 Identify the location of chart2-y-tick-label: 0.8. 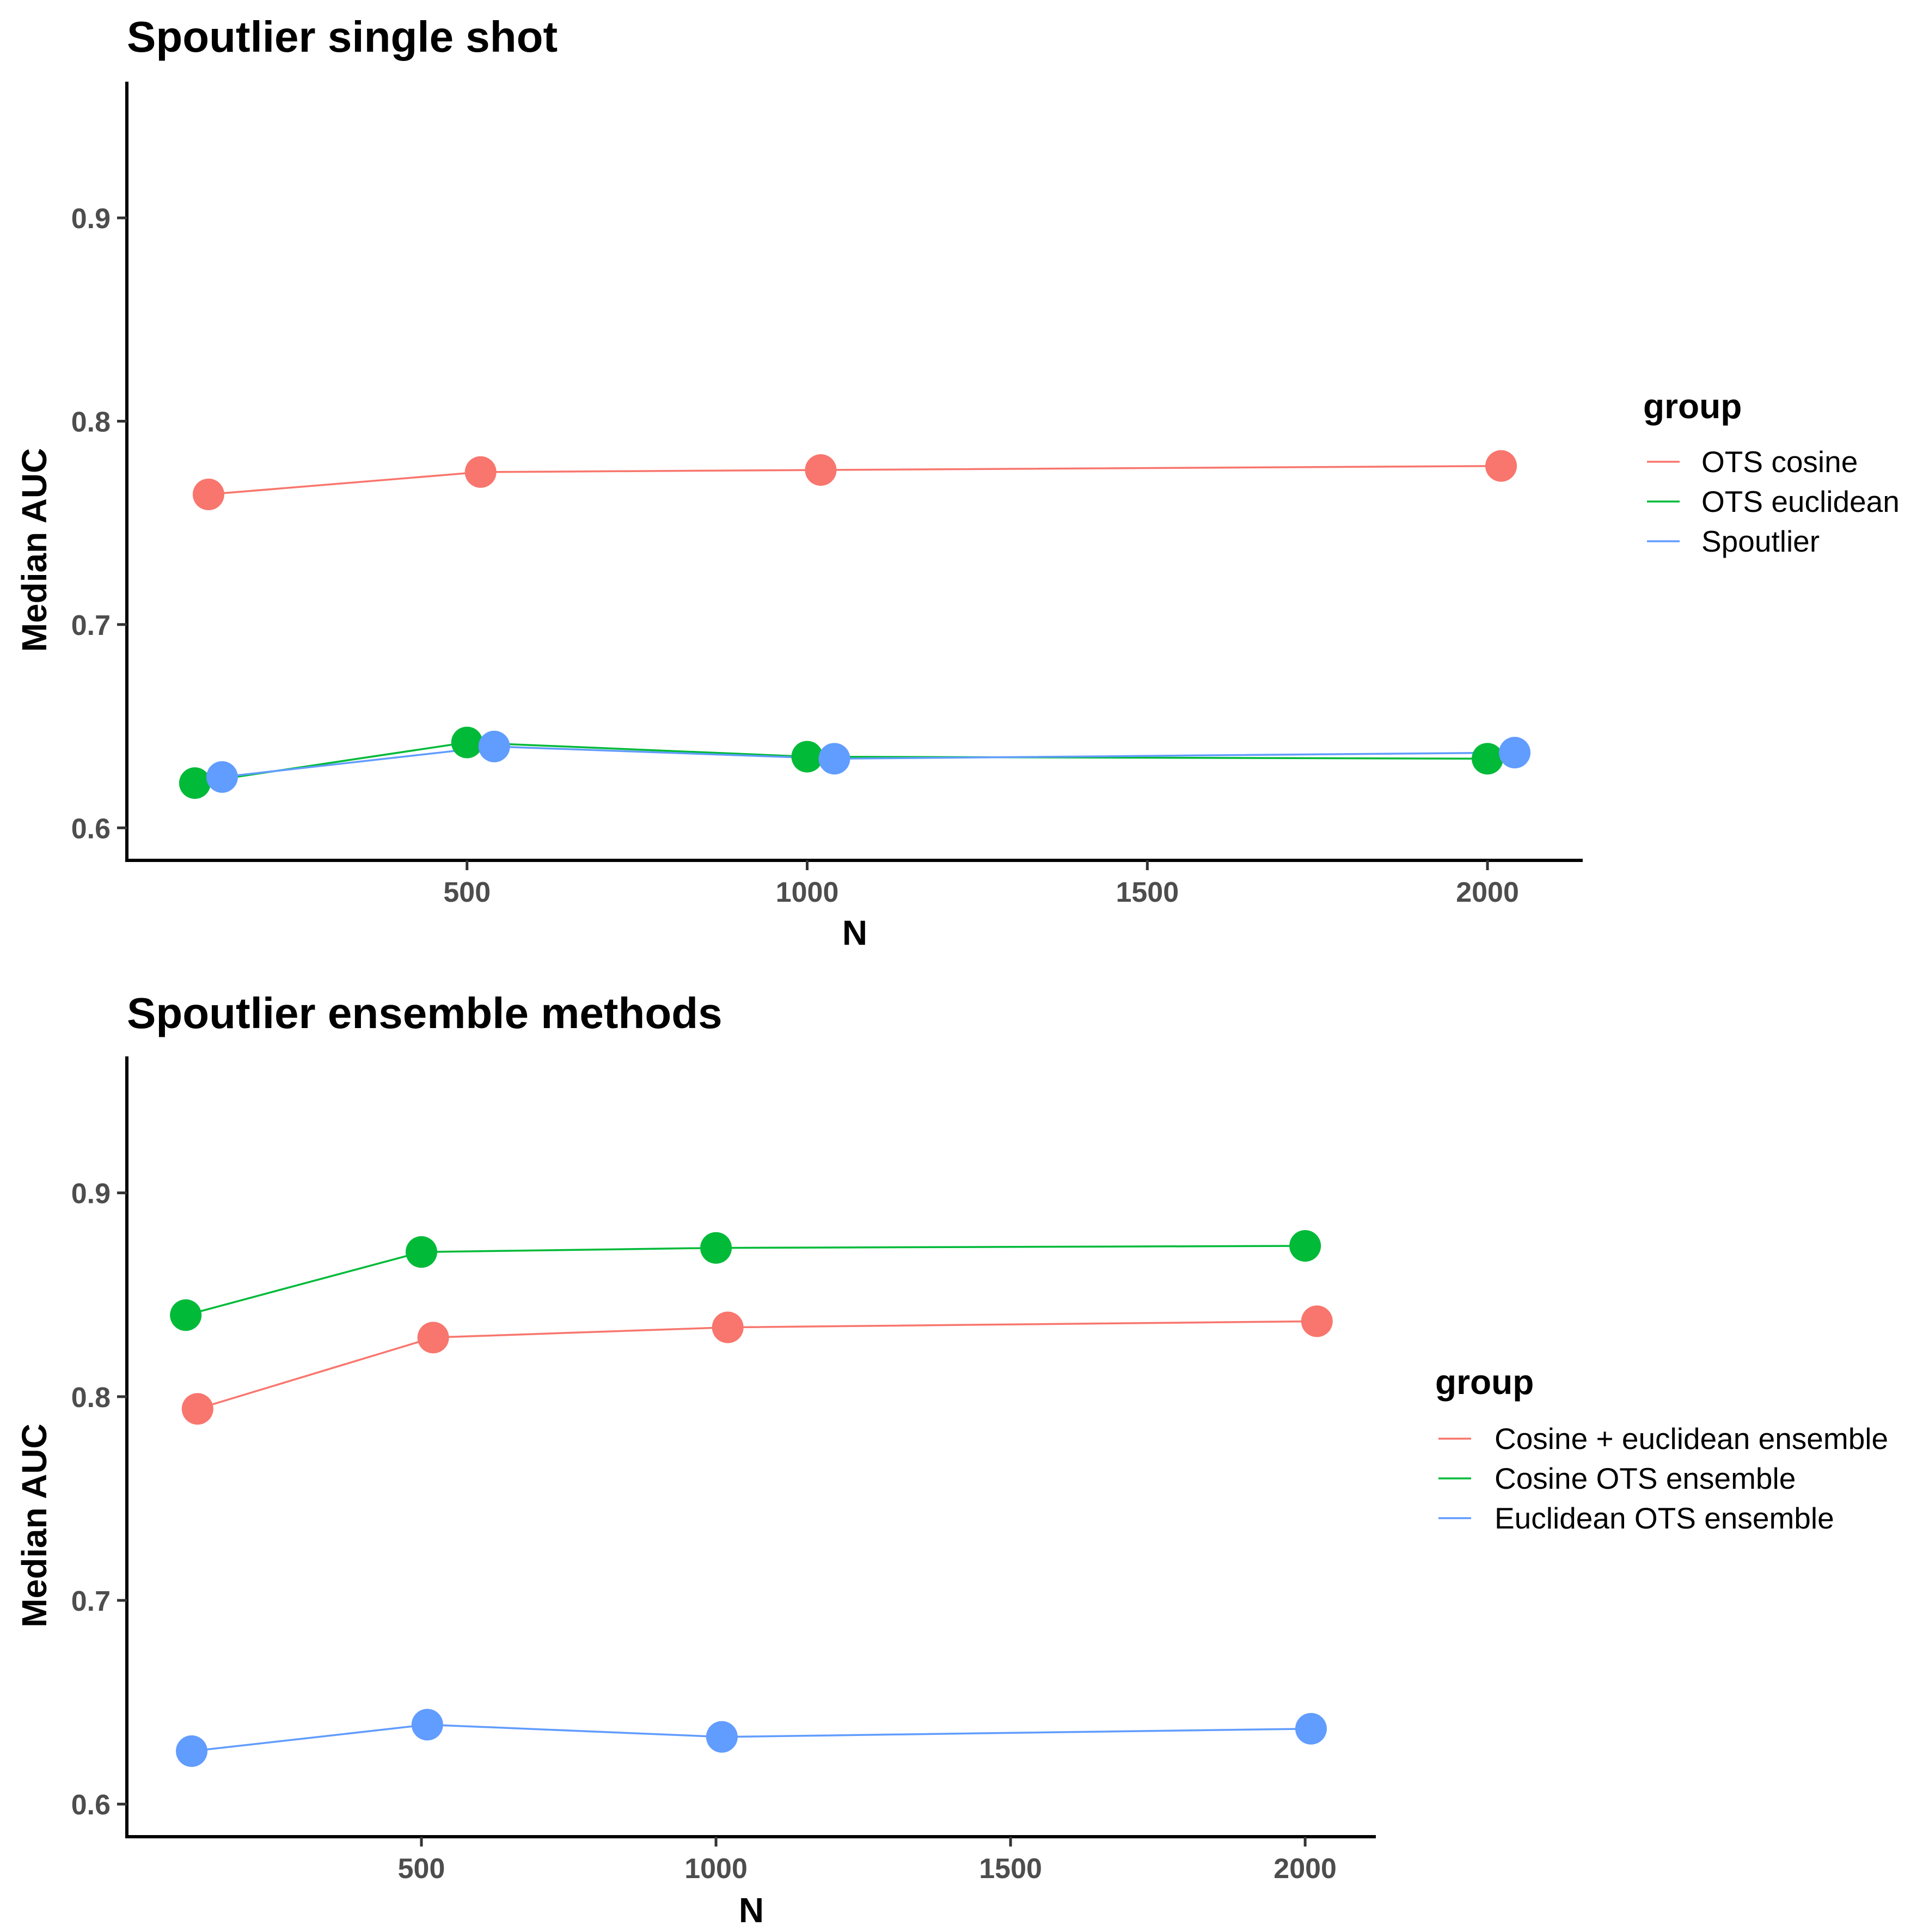
(91, 1398).